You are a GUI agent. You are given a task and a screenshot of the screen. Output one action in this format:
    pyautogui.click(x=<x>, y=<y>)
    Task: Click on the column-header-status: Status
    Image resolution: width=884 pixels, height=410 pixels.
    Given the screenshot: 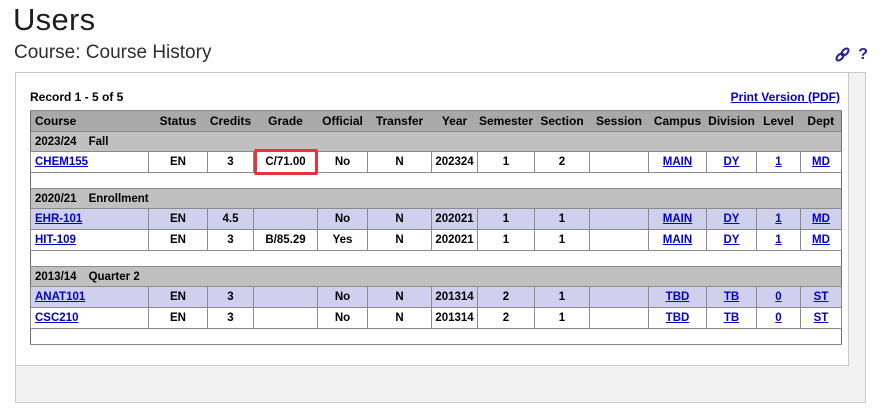 What is the action you would take?
    pyautogui.click(x=178, y=121)
    